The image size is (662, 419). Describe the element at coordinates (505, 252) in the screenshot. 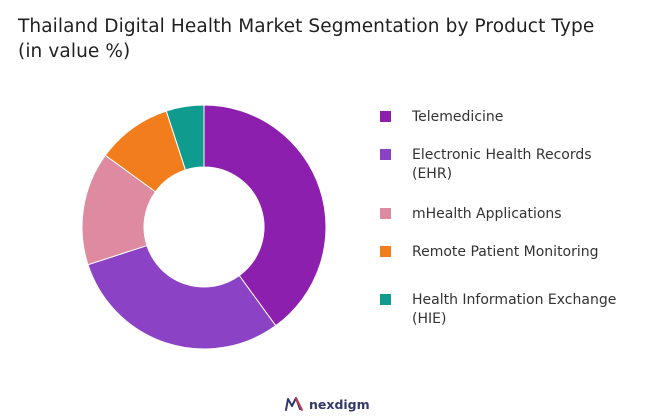

I see `legend-label: Remote Patient Monitoring` at that location.